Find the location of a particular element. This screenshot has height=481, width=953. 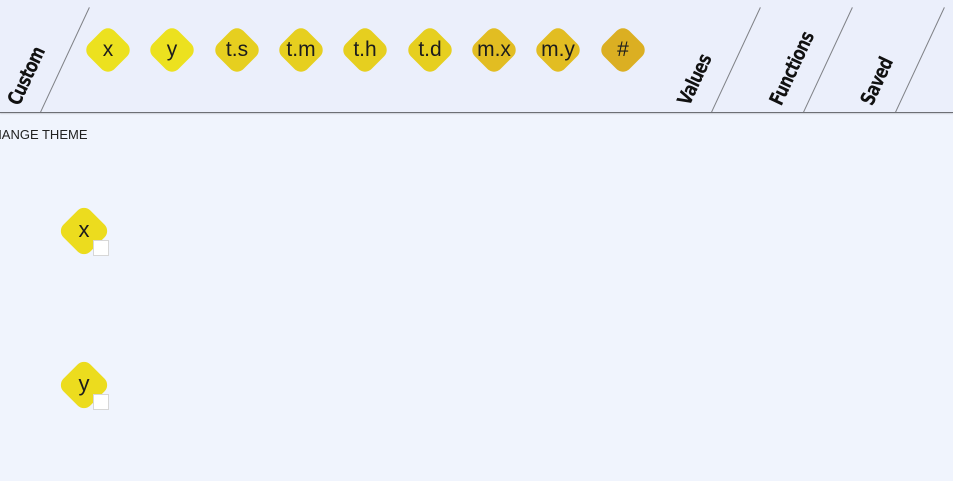

chip-td: t.d is located at coordinates (430, 50).